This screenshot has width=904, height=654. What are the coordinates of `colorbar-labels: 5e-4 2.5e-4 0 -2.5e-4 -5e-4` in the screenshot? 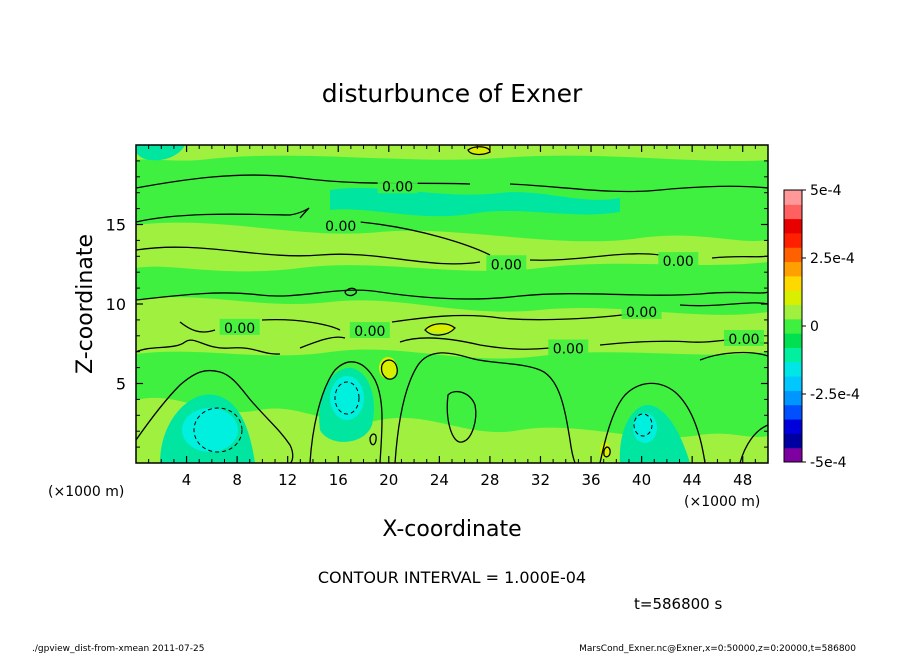 It's located at (831, 327).